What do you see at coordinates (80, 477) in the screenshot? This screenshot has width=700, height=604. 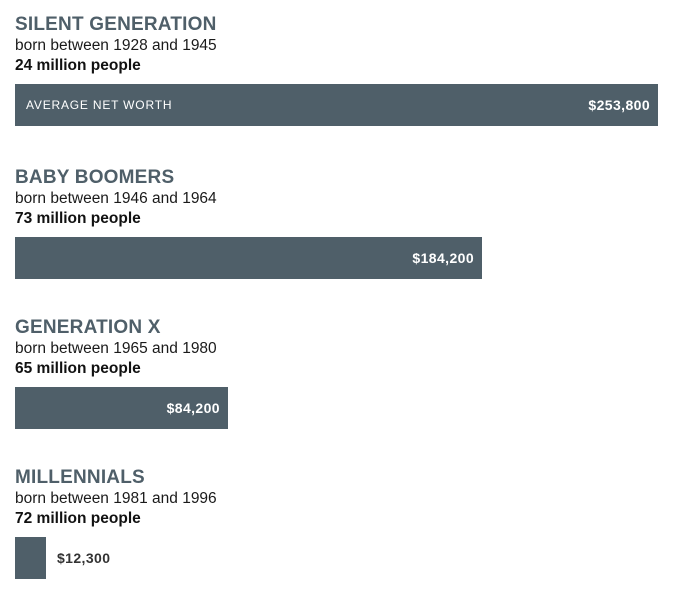 I see `generation-name: MILLENNIALS` at bounding box center [80, 477].